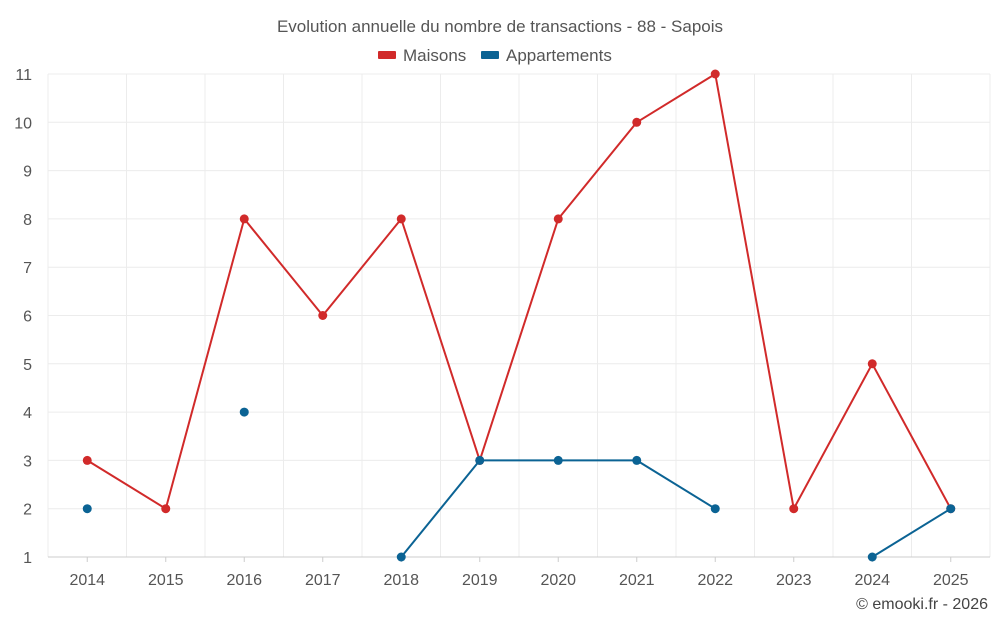 The image size is (1000, 625). I want to click on legend: Maisons Appartements, so click(495, 55).